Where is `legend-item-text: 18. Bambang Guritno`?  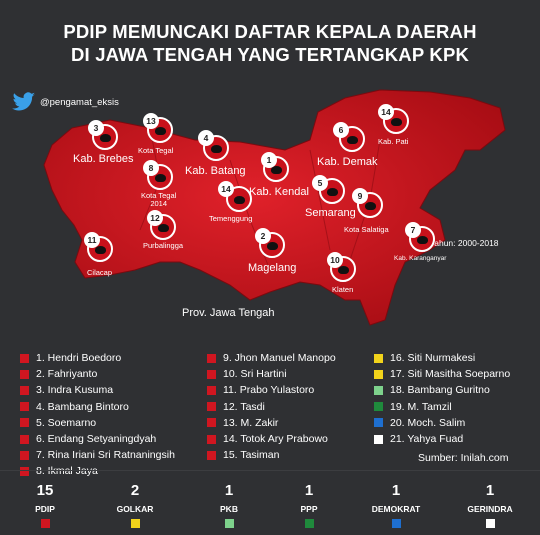 legend-item-text: 18. Bambang Guritno is located at coordinates (440, 390).